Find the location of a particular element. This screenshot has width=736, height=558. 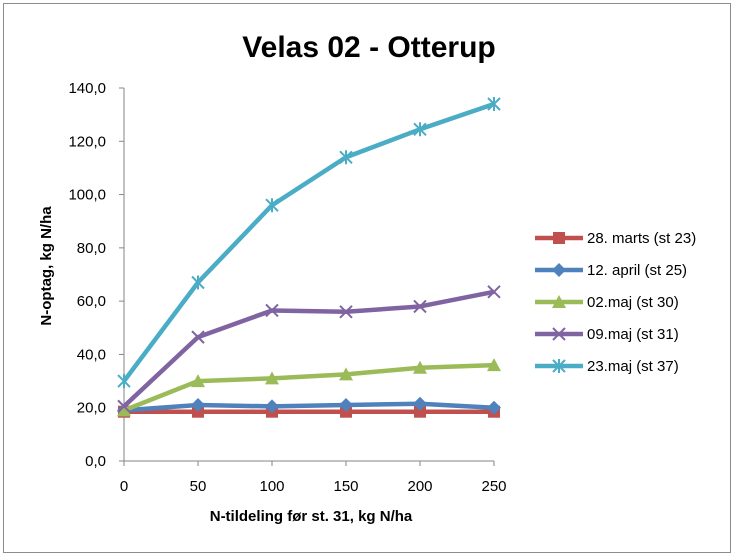

legend-item: 28. marts (st 23) is located at coordinates (615, 238).